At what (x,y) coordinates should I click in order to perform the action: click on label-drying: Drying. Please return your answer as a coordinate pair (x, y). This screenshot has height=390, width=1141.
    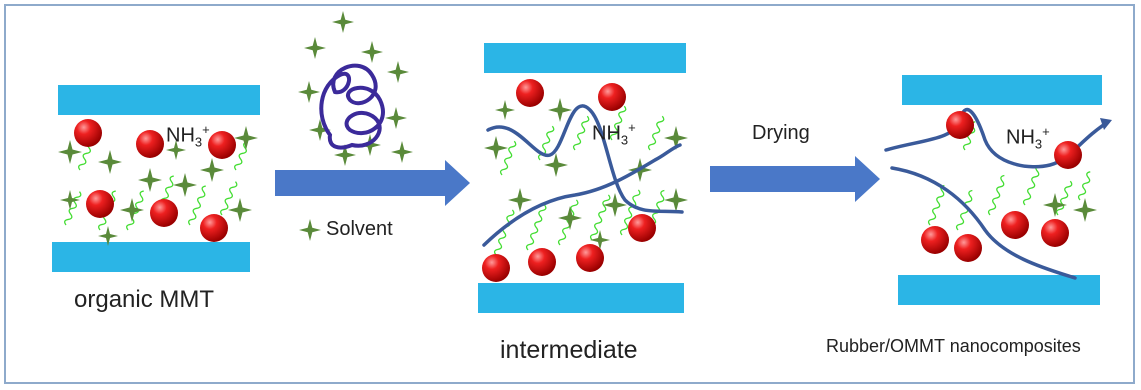
    Looking at the image, I should click on (781, 133).